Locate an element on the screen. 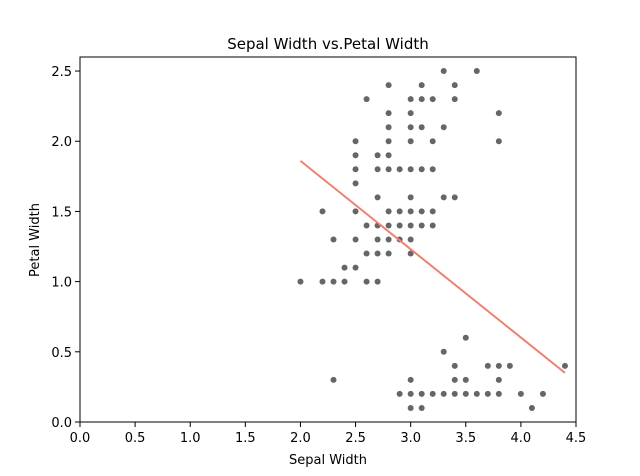 This screenshot has height=476, width=640. x-axis: 0.0 0.5 1.0 1.5 2.0 2.5 3.0 3.5 4.0 4.5 is located at coordinates (328, 434).